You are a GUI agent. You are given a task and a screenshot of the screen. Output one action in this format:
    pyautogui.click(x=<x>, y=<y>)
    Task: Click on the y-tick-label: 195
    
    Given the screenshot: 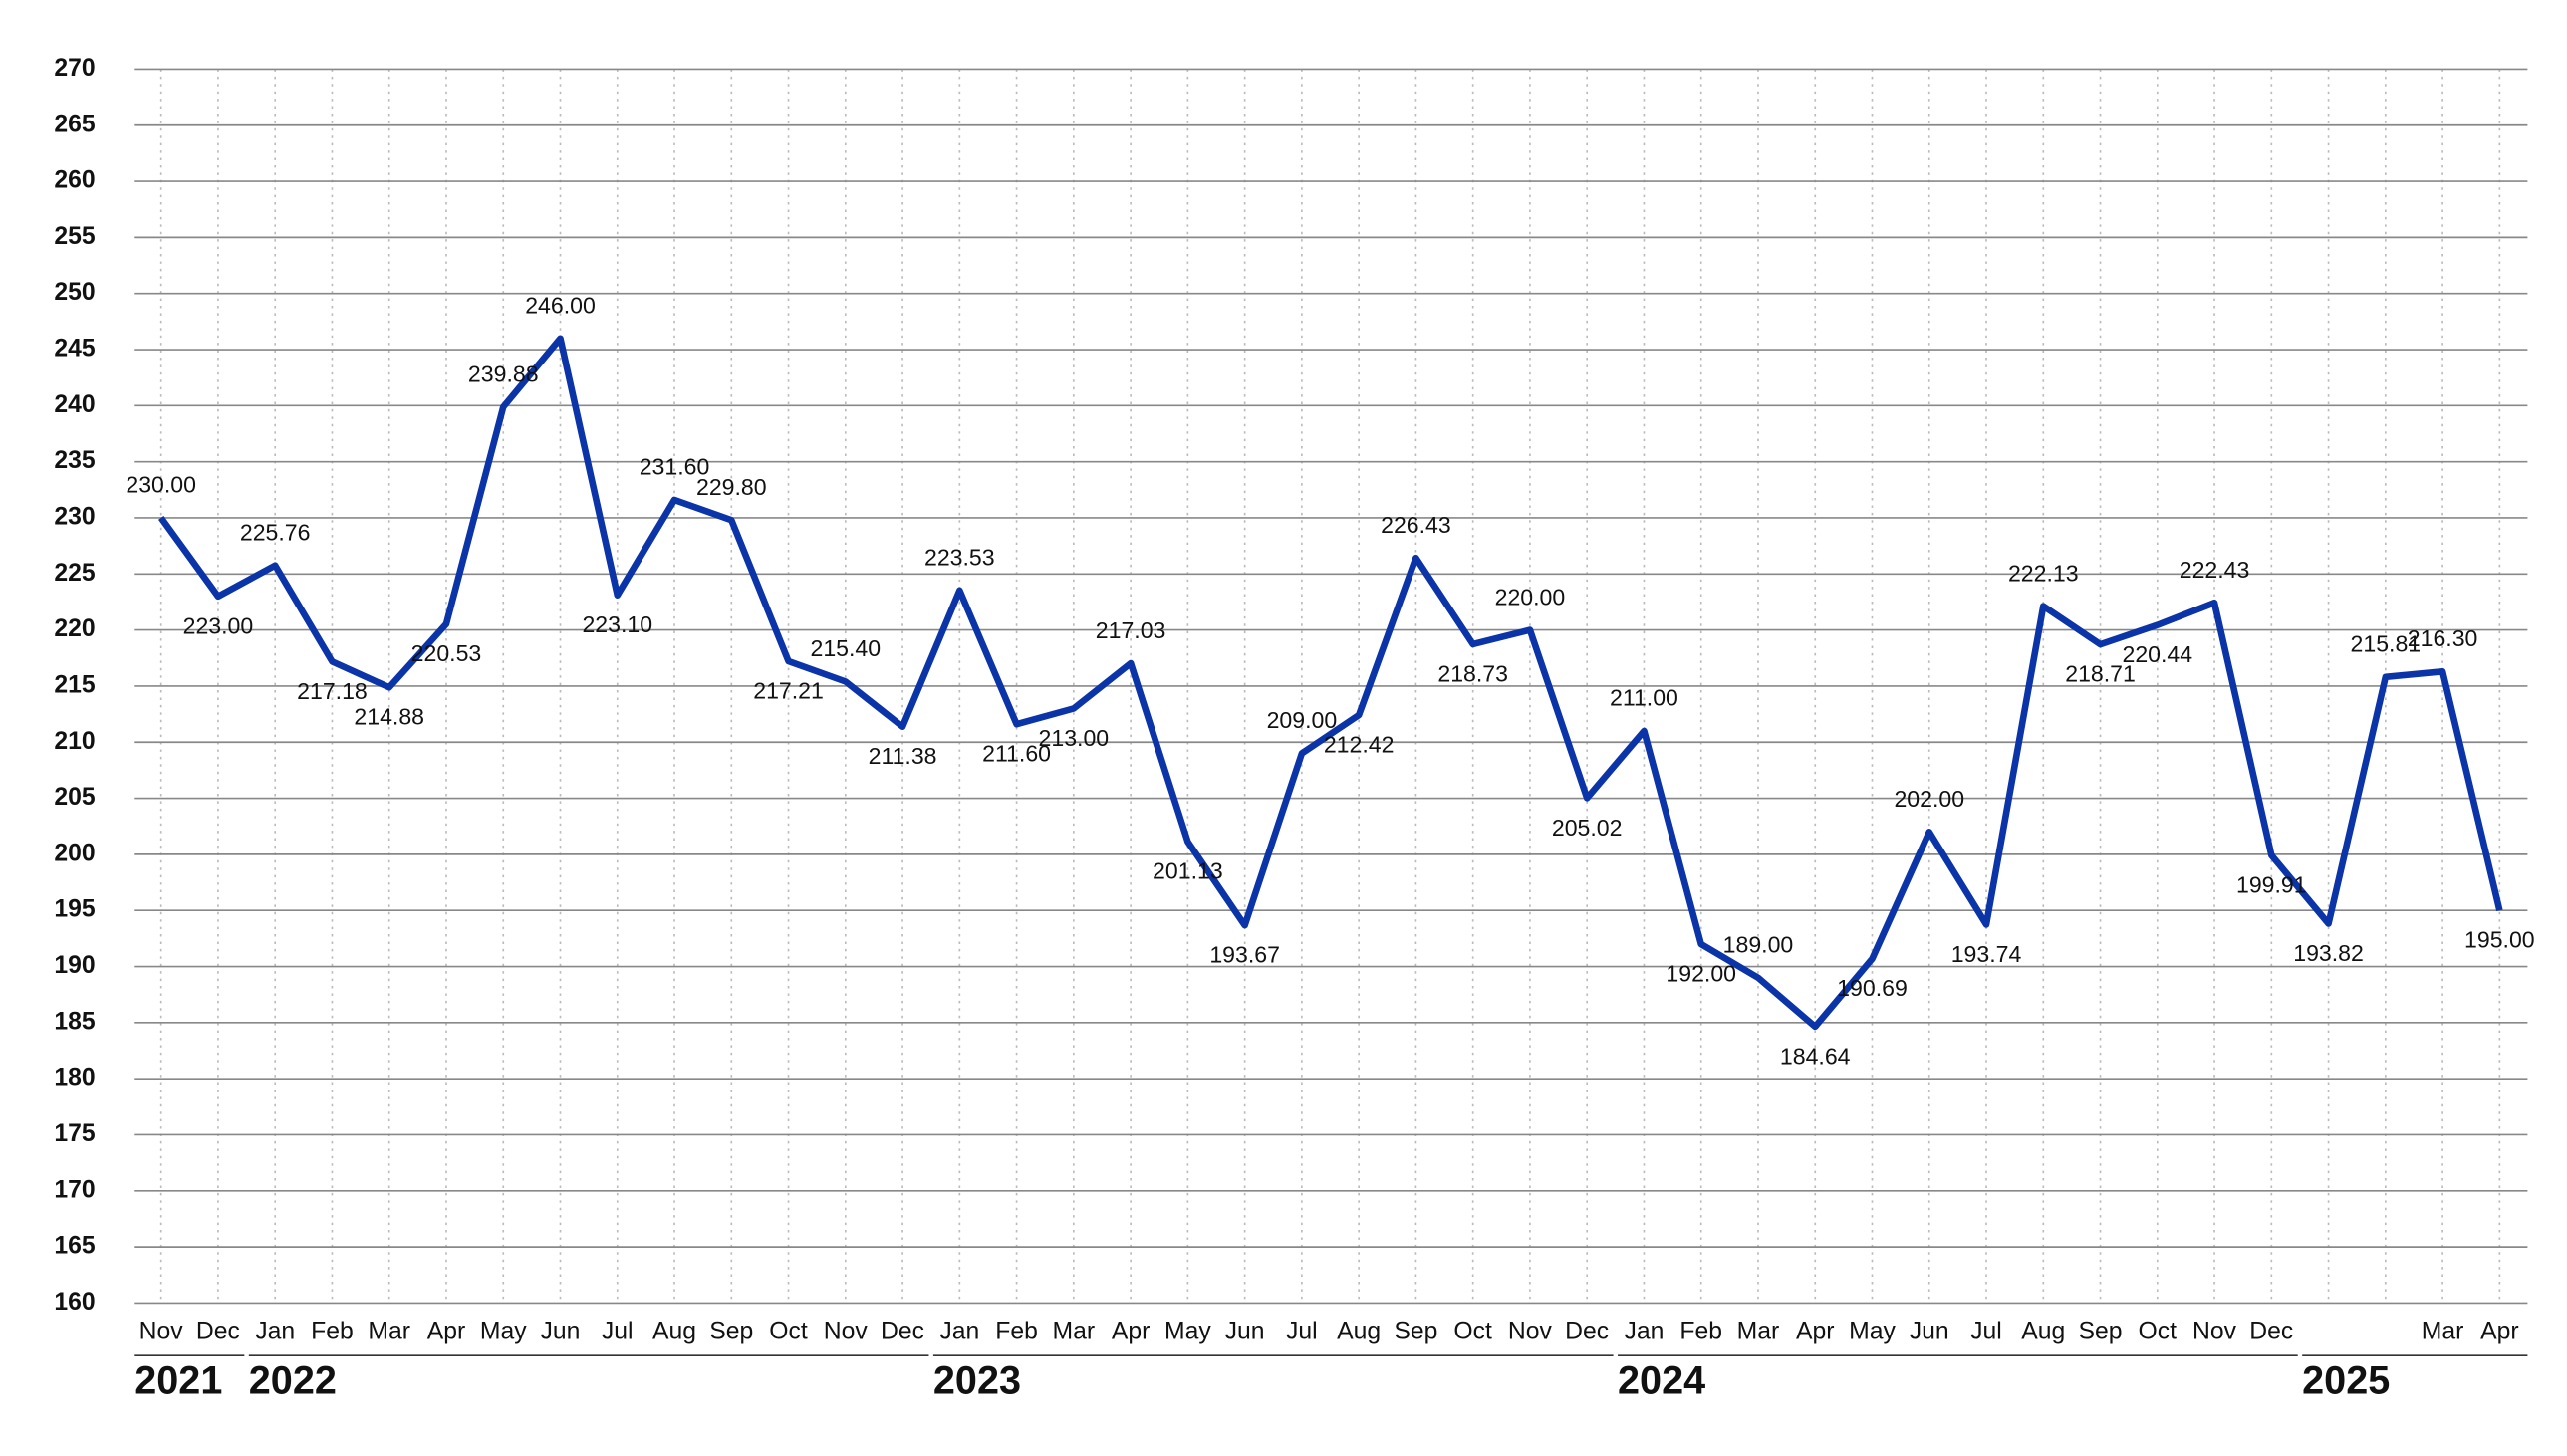 What is the action you would take?
    pyautogui.click(x=75, y=909)
    